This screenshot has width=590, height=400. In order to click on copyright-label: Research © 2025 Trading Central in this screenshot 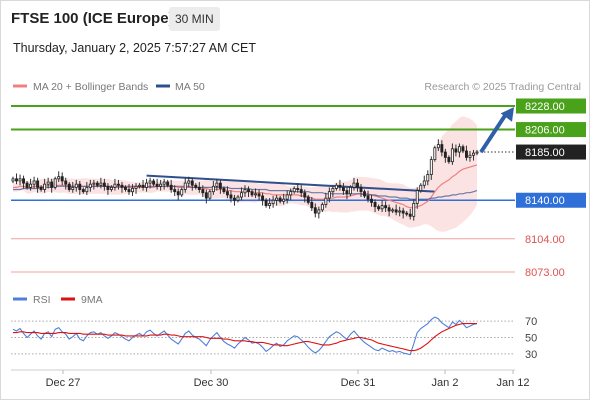, I will do `click(502, 87)`.